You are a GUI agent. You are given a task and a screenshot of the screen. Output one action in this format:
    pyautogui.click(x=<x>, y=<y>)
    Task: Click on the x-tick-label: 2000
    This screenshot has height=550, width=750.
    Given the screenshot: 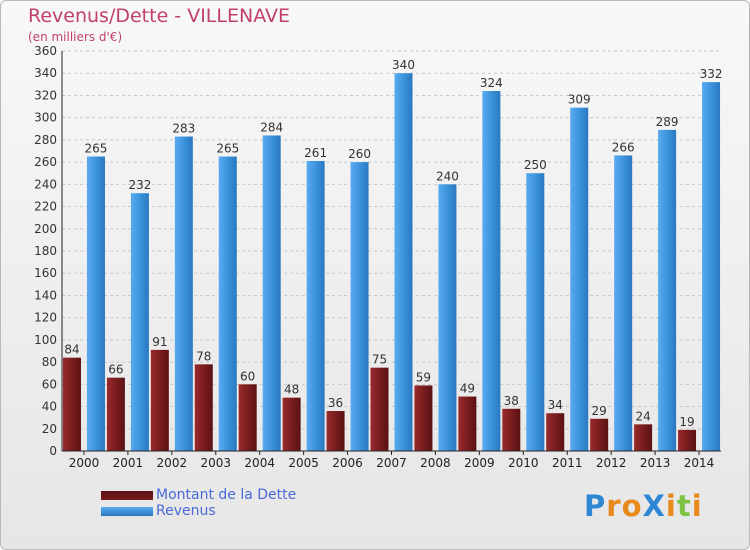 What is the action you would take?
    pyautogui.click(x=84, y=463)
    